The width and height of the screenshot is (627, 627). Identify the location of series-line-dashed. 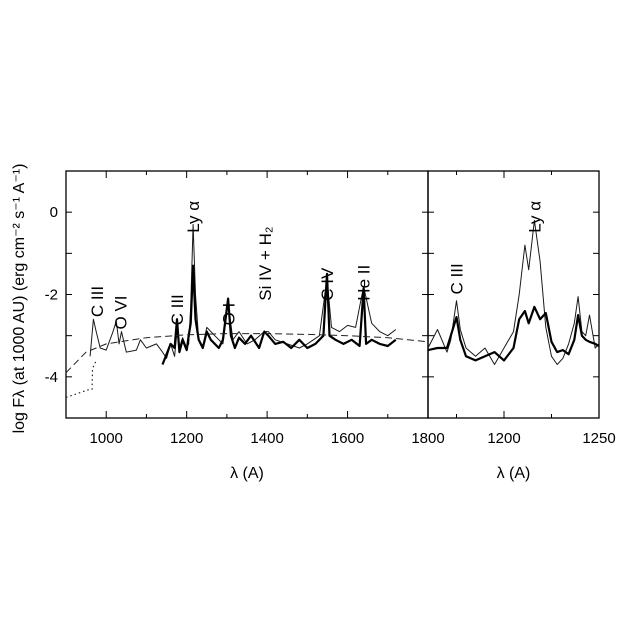
(247, 353).